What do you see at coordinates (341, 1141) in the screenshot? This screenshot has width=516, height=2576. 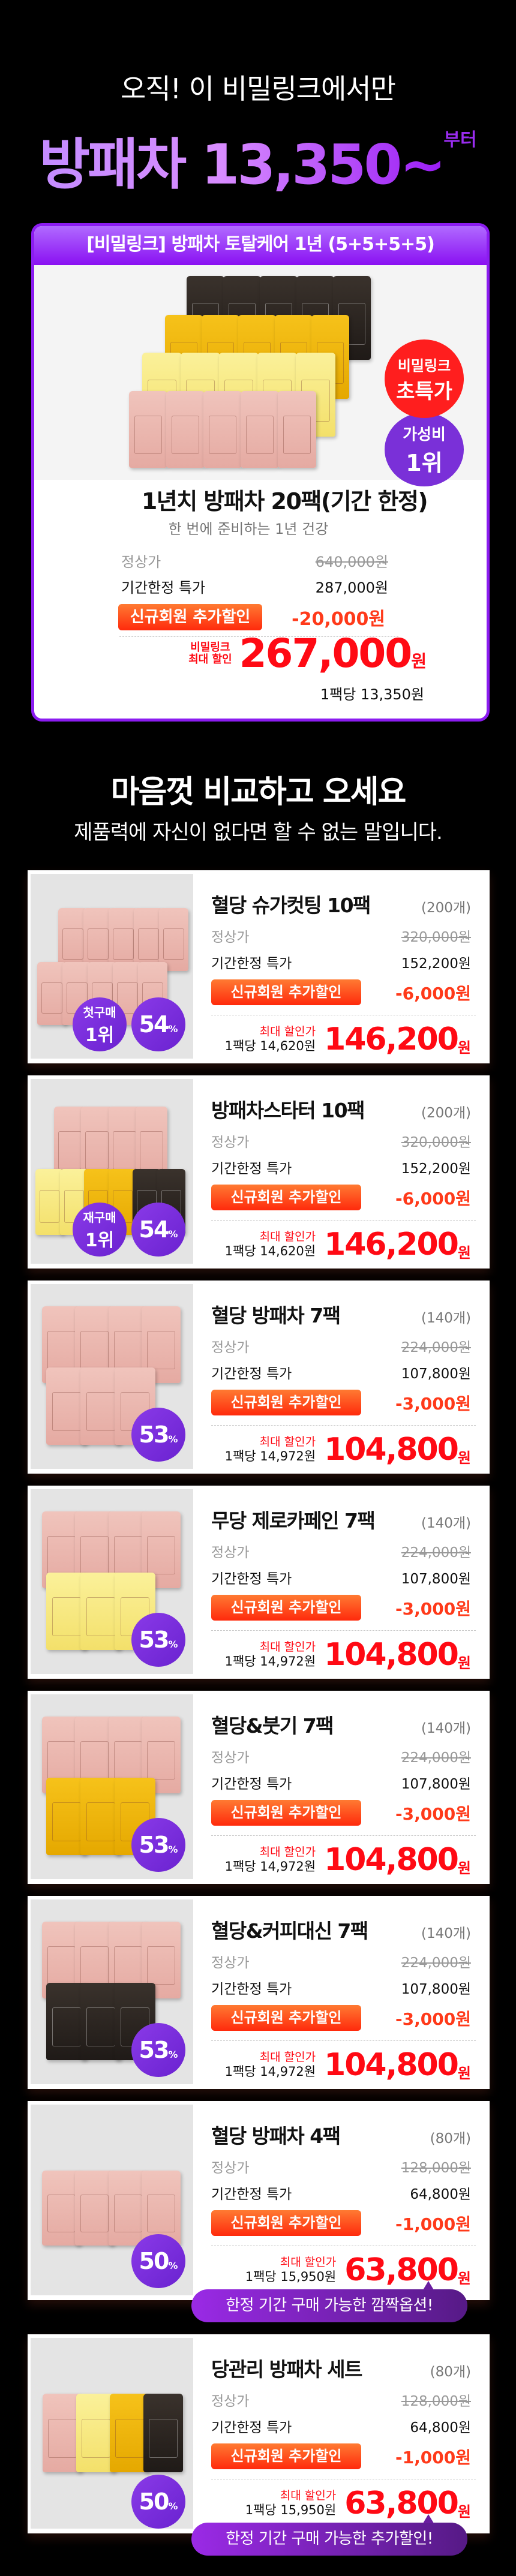 I see `regular-price-row: 정상가 320,000원` at bounding box center [341, 1141].